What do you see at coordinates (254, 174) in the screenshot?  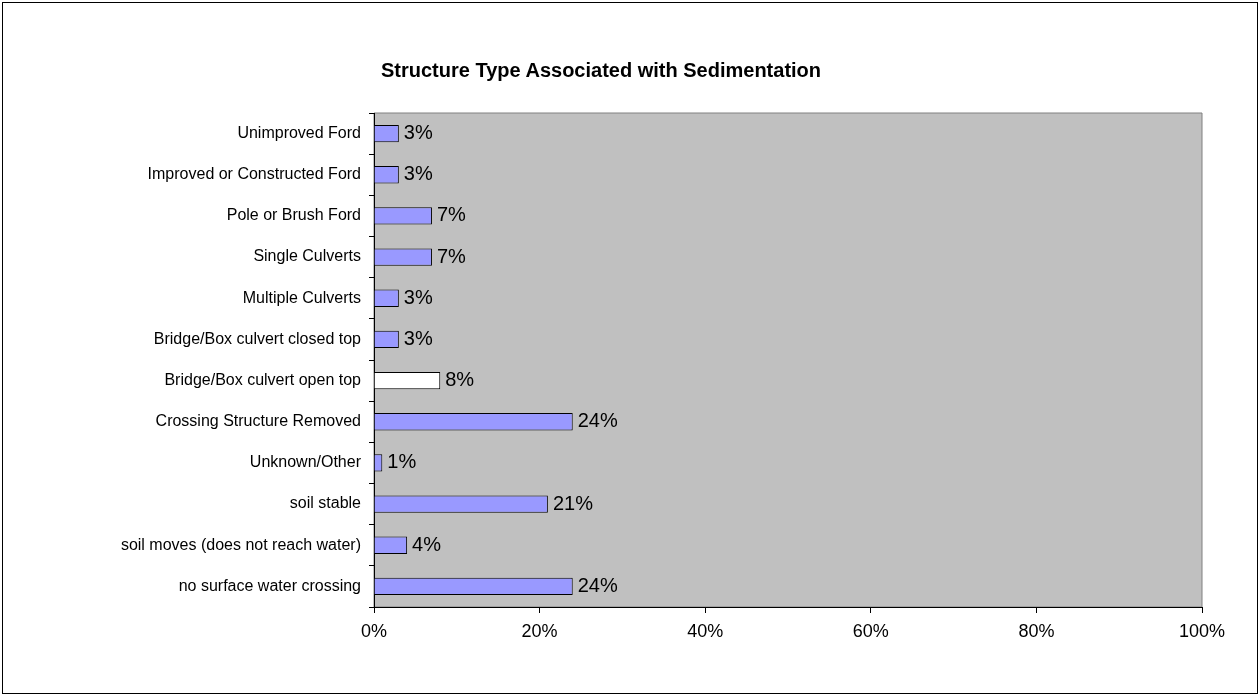 I see `y-tick-label: Improved or Constructed Ford` at bounding box center [254, 174].